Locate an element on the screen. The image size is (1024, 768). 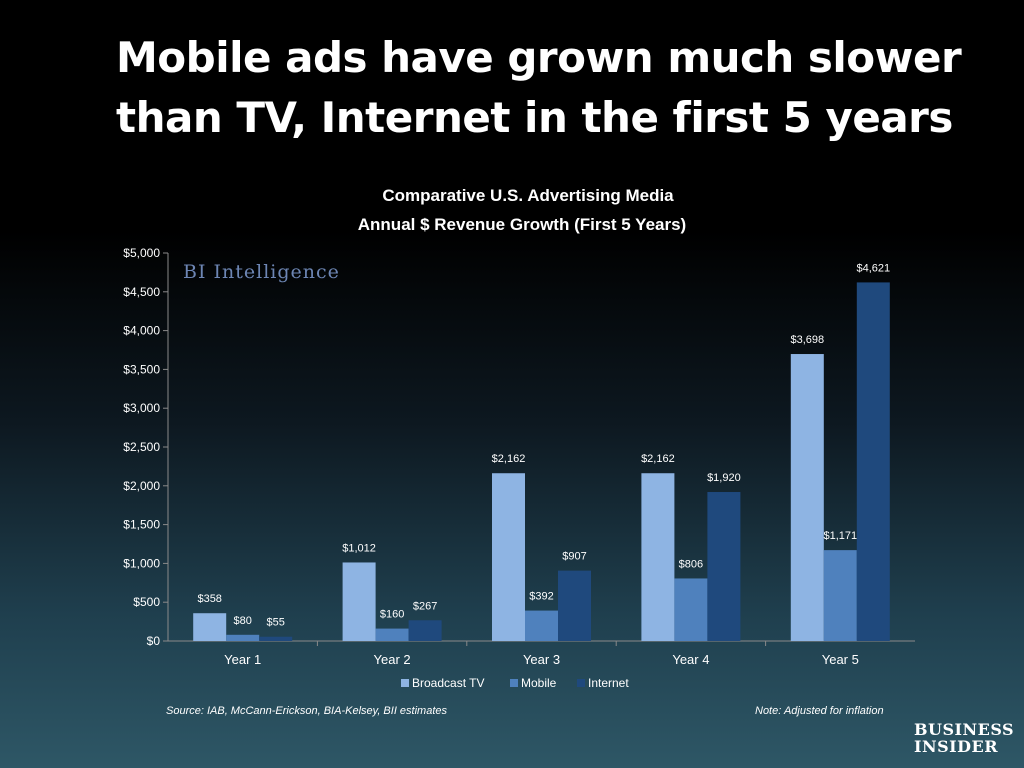
data-label: $3,698 is located at coordinates (807, 340).